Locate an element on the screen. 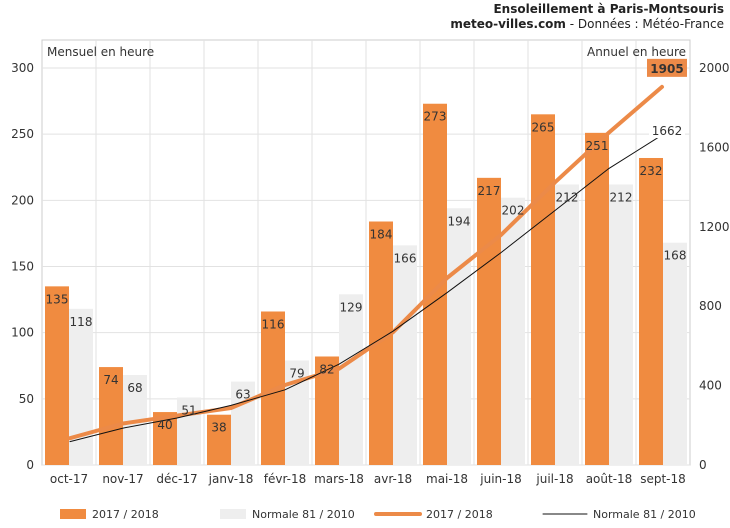 The width and height of the screenshot is (730, 528). right-tick-label: 1600 is located at coordinates (714, 147).